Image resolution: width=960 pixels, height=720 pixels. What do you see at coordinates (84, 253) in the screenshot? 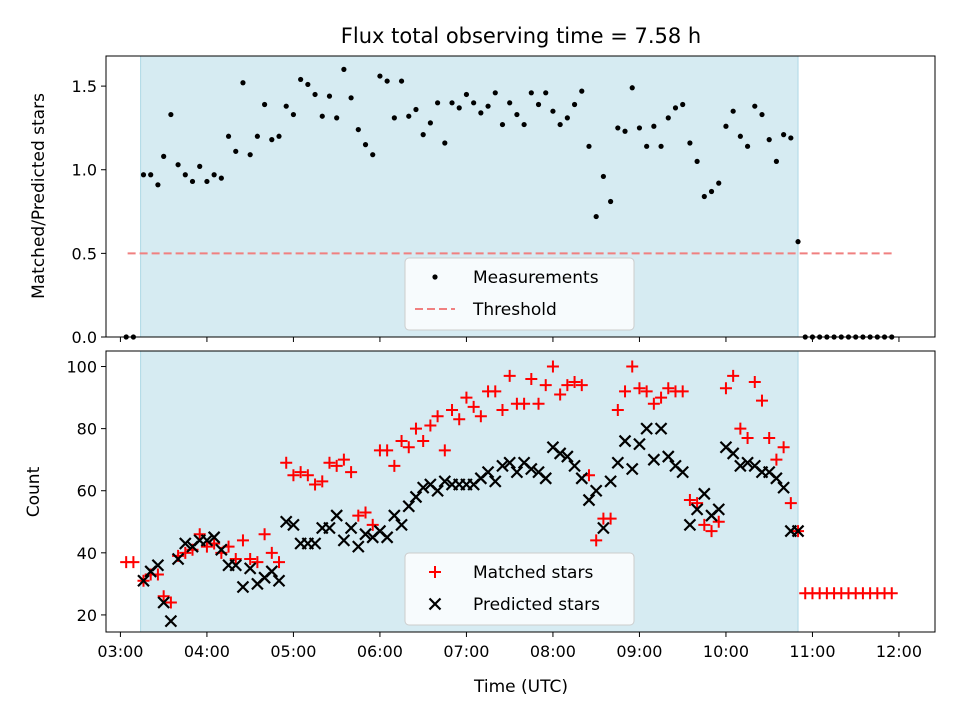
I see `y-tick-label: 0.5` at bounding box center [84, 253].